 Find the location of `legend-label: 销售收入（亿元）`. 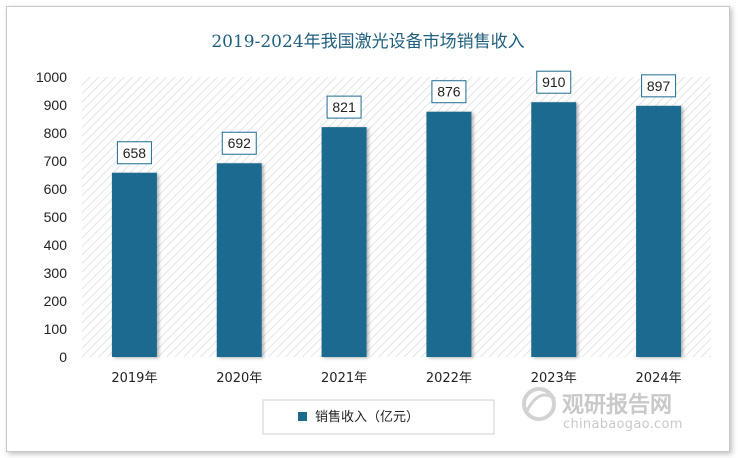

legend-label: 销售收入（亿元） is located at coordinates (367, 417).